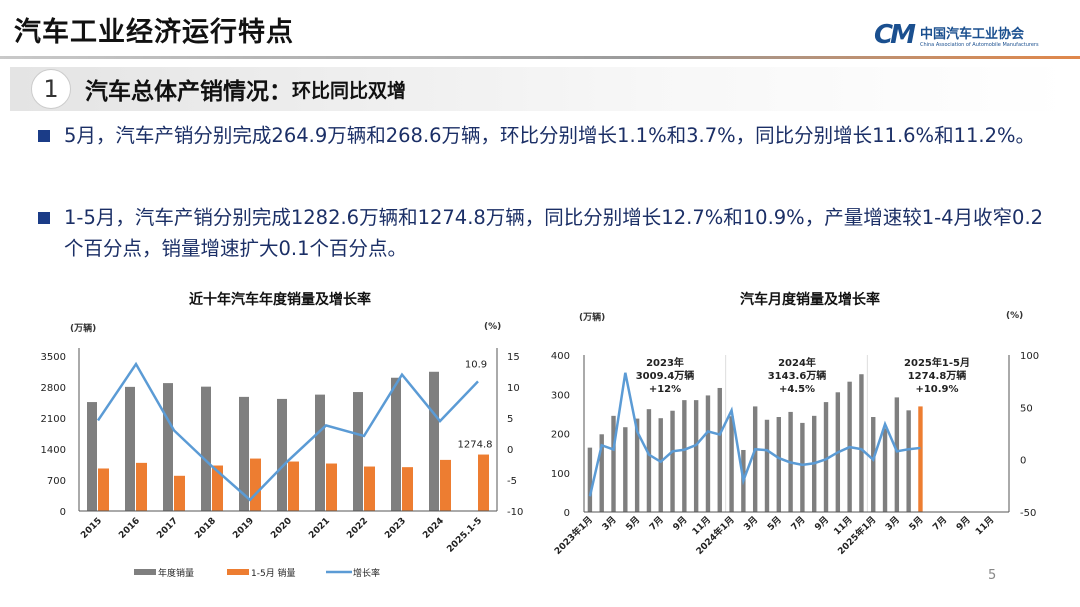 The image size is (1080, 607). What do you see at coordinates (349, 90) in the screenshot?
I see `section-subheading: 环比同比双增` at bounding box center [349, 90].